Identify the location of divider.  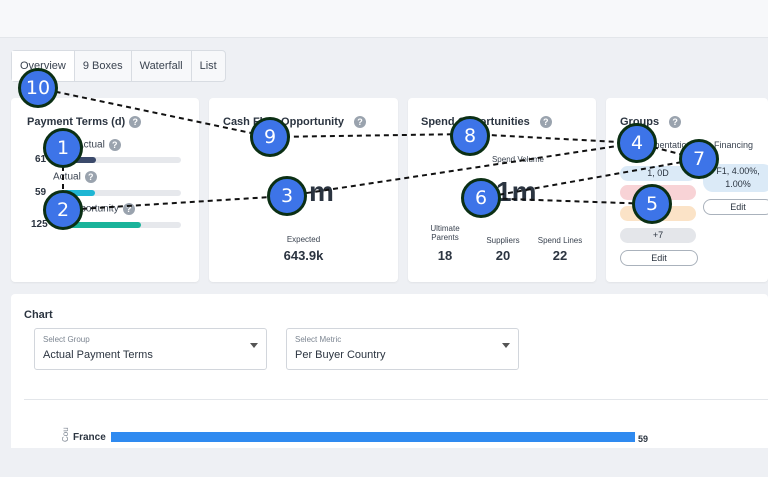
(396, 399).